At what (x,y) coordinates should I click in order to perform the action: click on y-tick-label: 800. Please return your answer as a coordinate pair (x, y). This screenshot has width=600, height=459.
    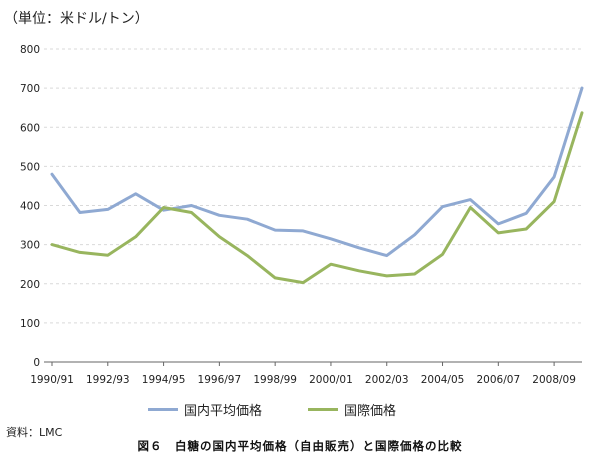
    Looking at the image, I should click on (30, 50).